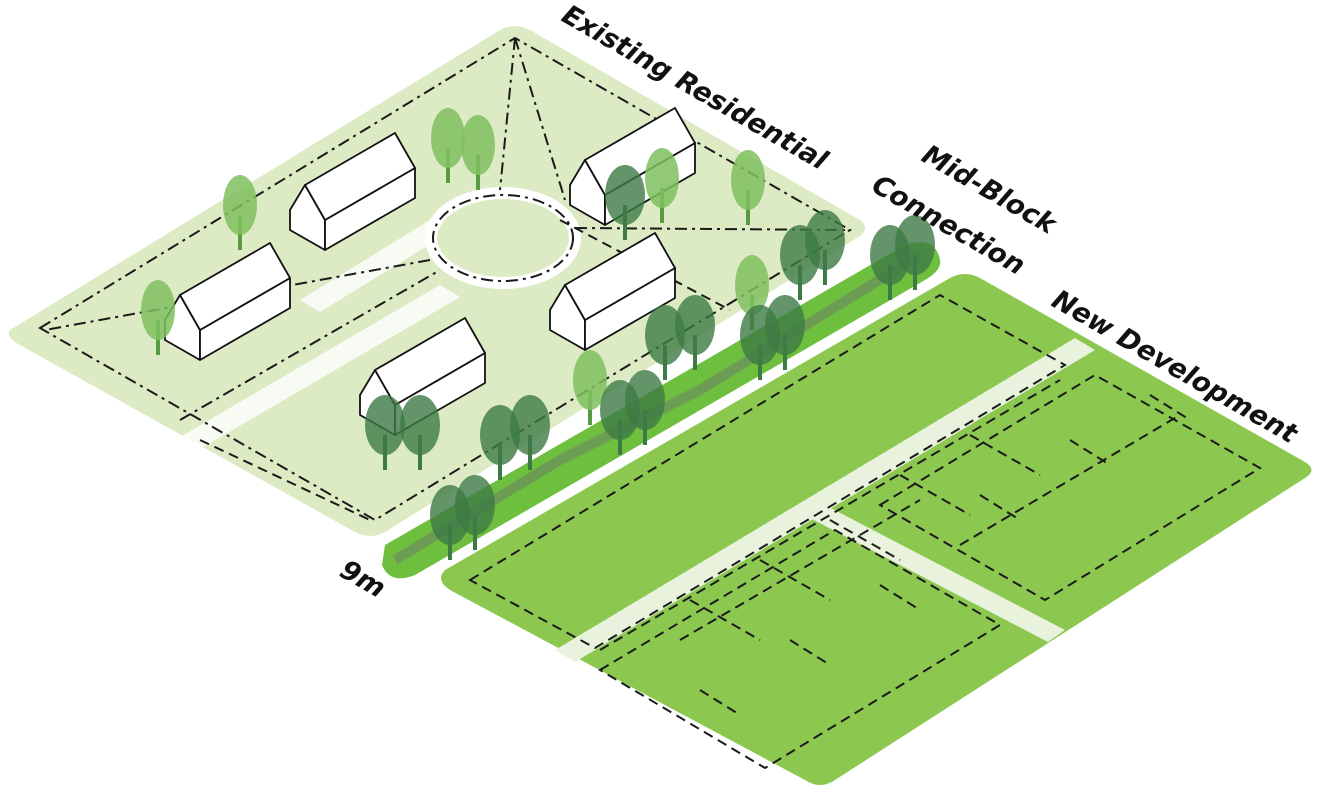 Image resolution: width=1321 pixels, height=793 pixels. I want to click on roundabout, so click(503, 238).